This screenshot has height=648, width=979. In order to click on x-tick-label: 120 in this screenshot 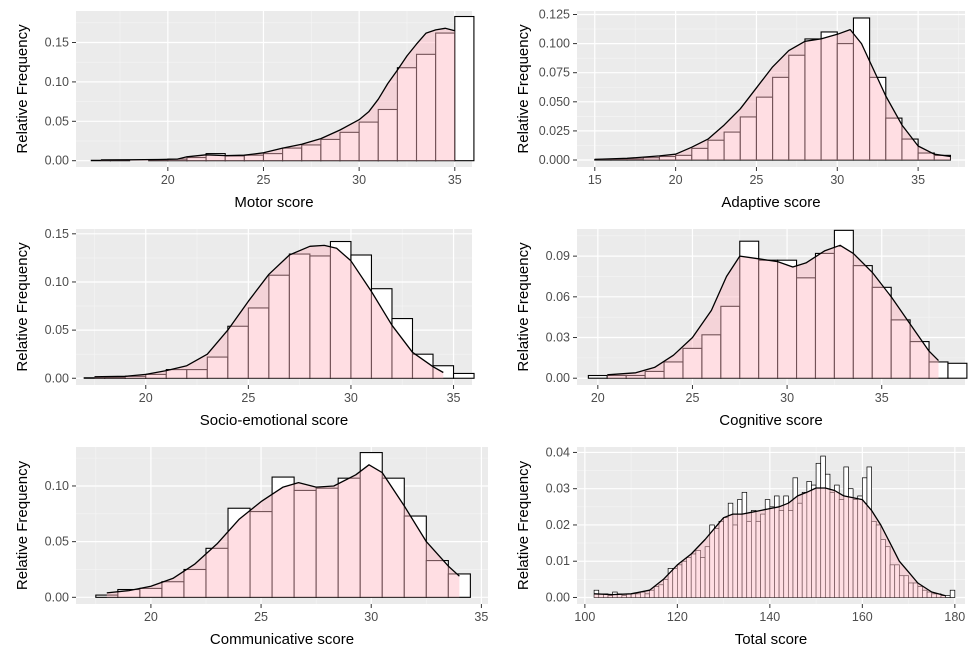, I will do `click(677, 617)`.